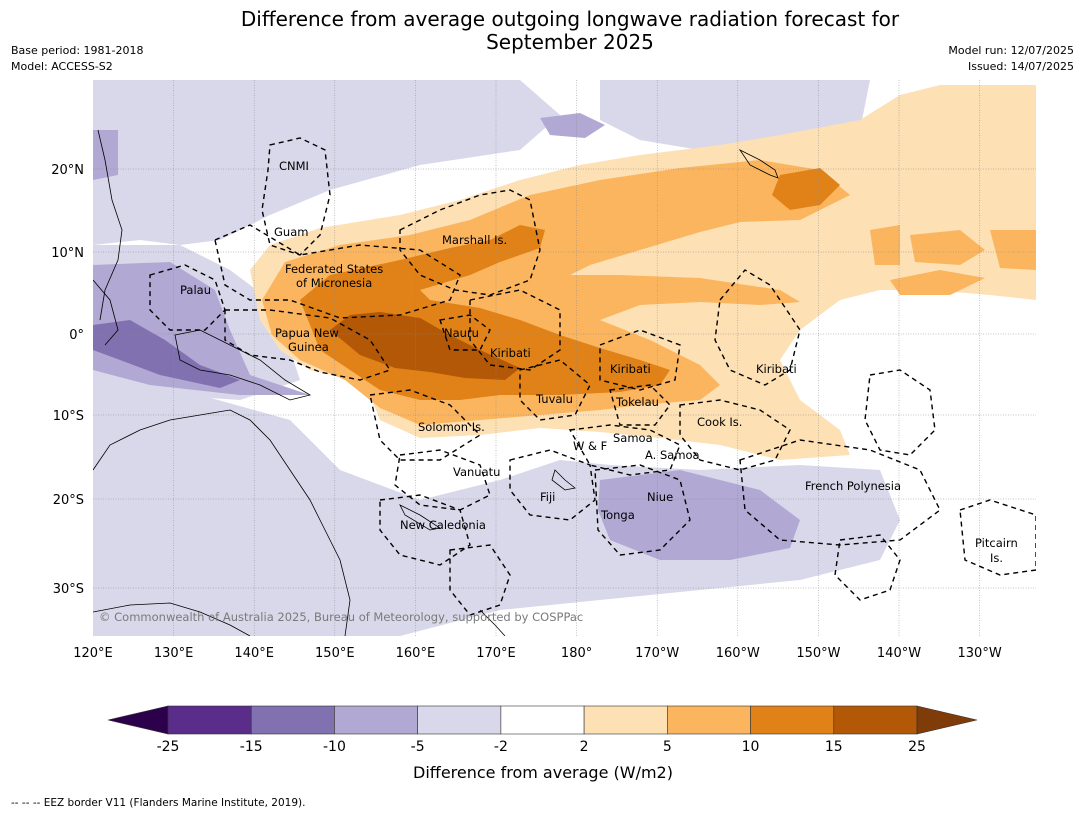 This screenshot has width=1085, height=816. What do you see at coordinates (222, 522) in the screenshot?
I see `coast-australia` at bounding box center [222, 522].